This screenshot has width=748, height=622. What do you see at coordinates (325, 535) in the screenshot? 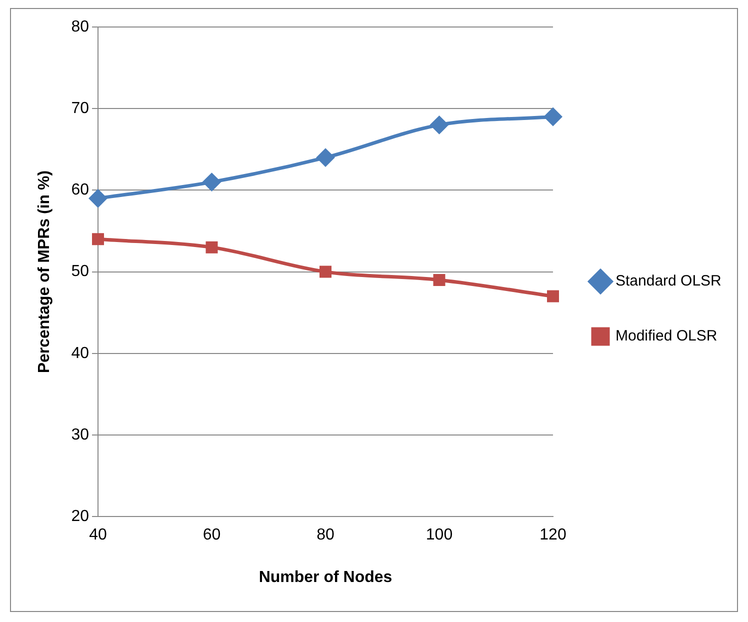
I see `x-tick-label: 80` at bounding box center [325, 535].